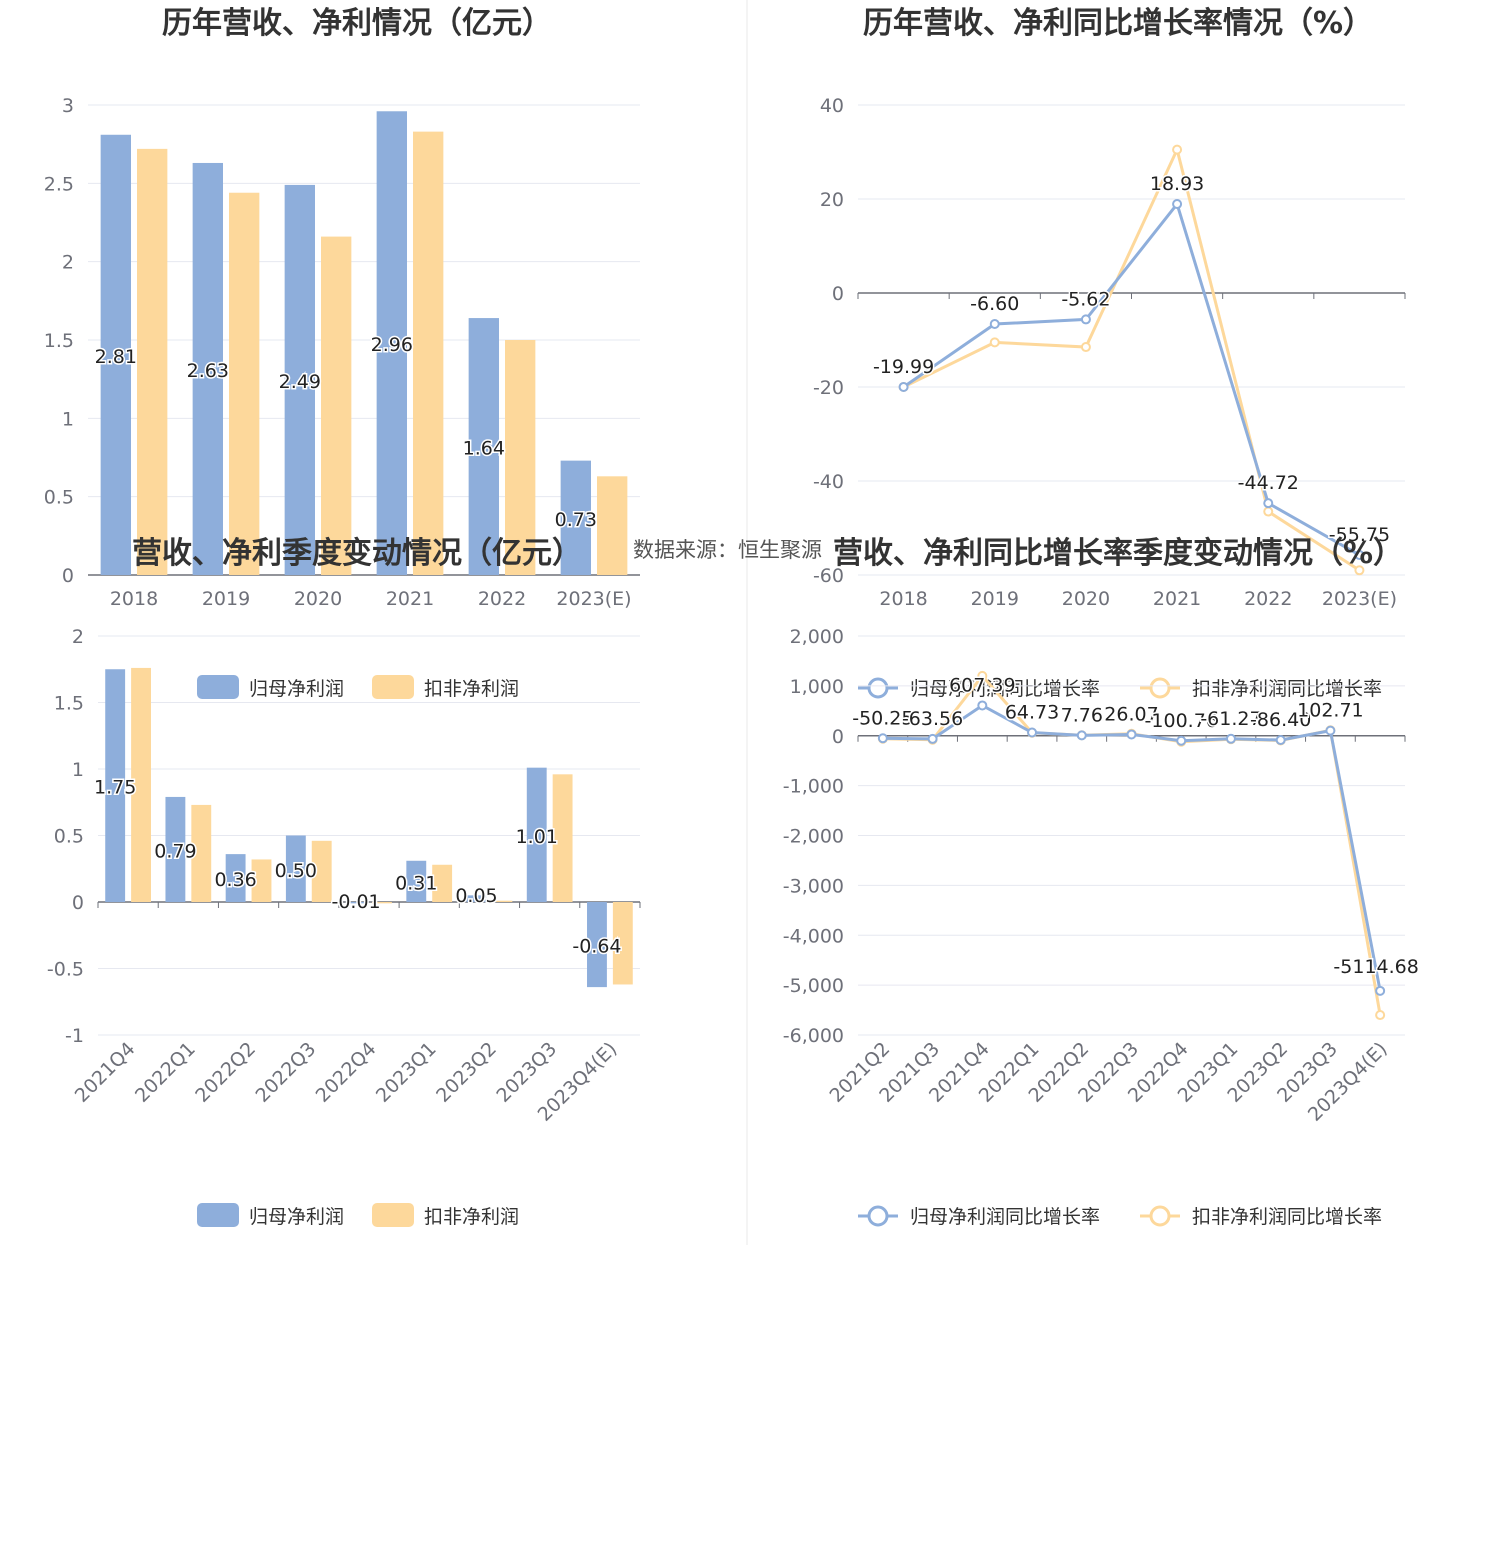 The image size is (1489, 1561). I want to click on bar-parent-net-profit-2020, so click(299, 379).